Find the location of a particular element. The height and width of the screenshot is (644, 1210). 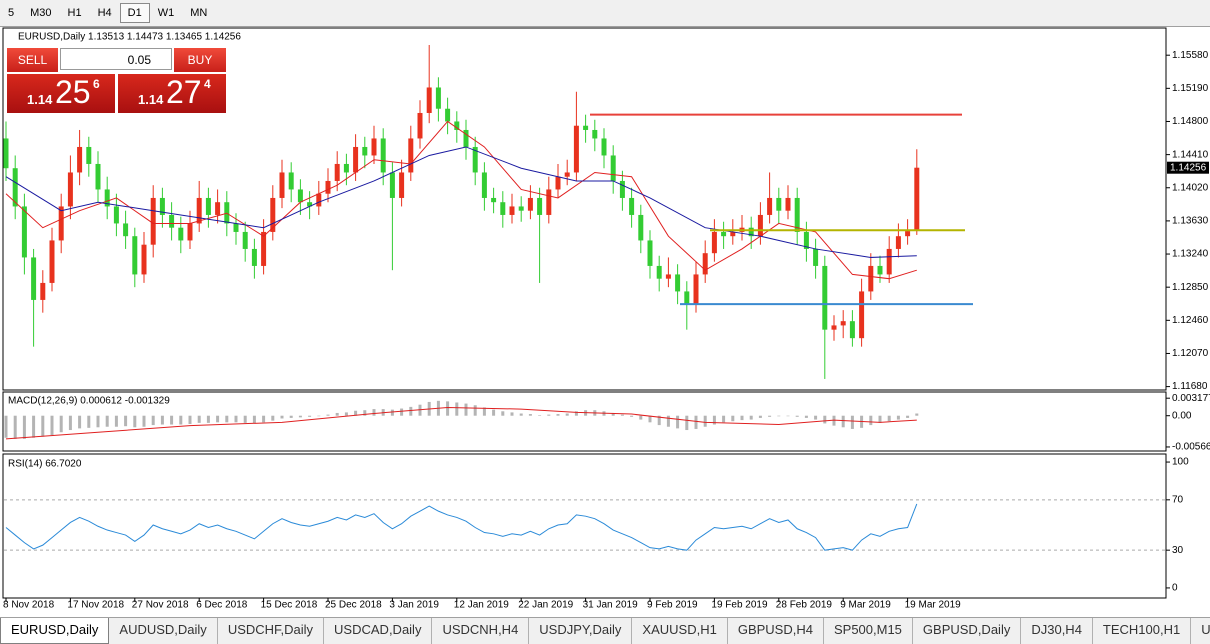

timeframe-button: H1 is located at coordinates (74, 13).